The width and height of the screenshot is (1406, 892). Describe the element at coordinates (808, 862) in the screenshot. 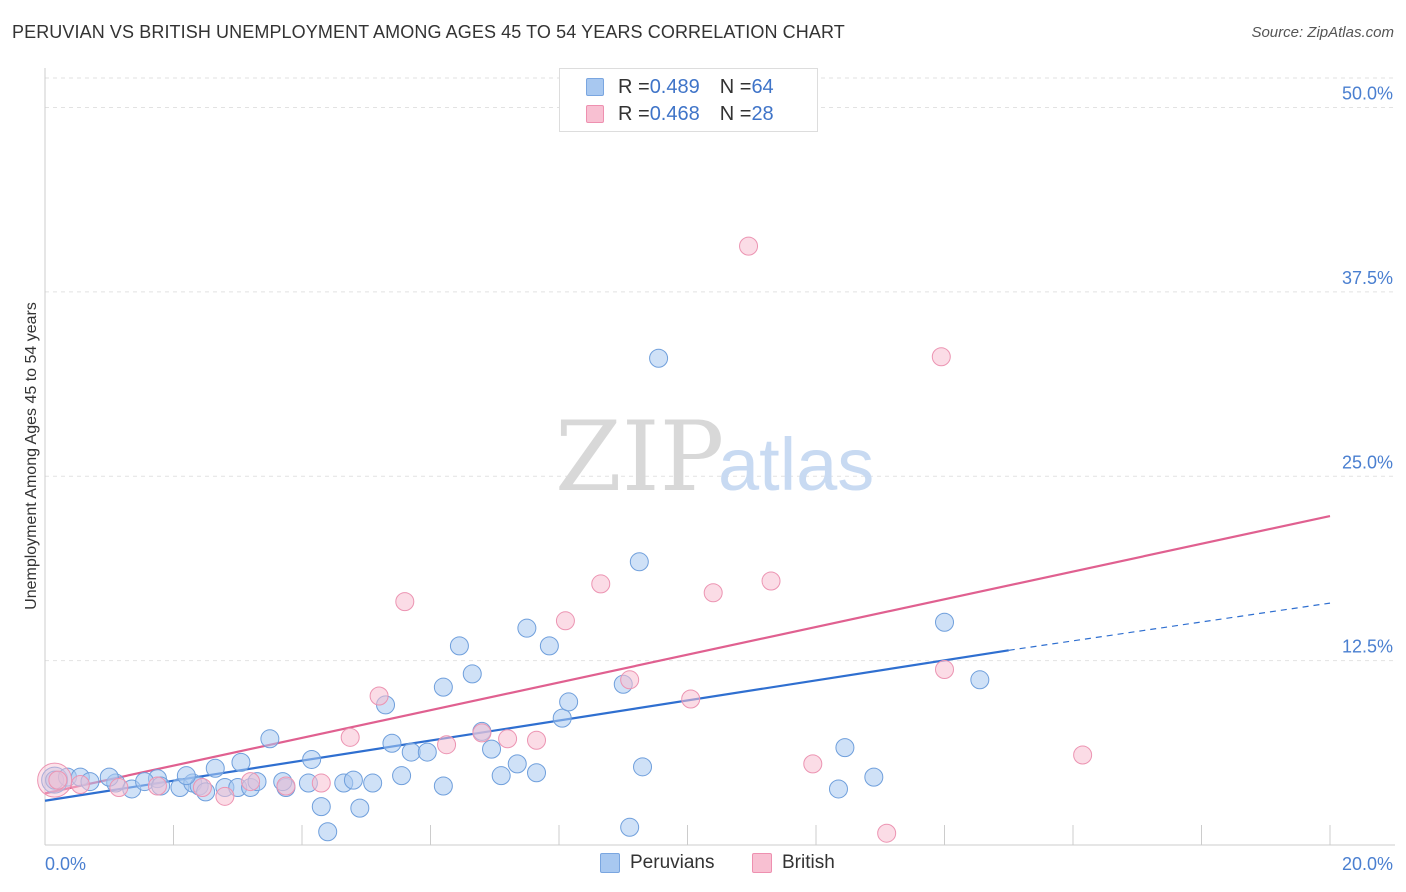

I see `bottom-legend-label-british: British` at that location.